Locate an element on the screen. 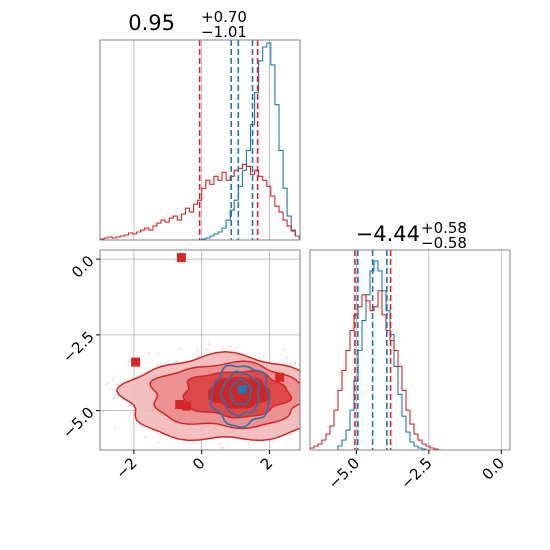  scatter-contours is located at coordinates (207, 396).